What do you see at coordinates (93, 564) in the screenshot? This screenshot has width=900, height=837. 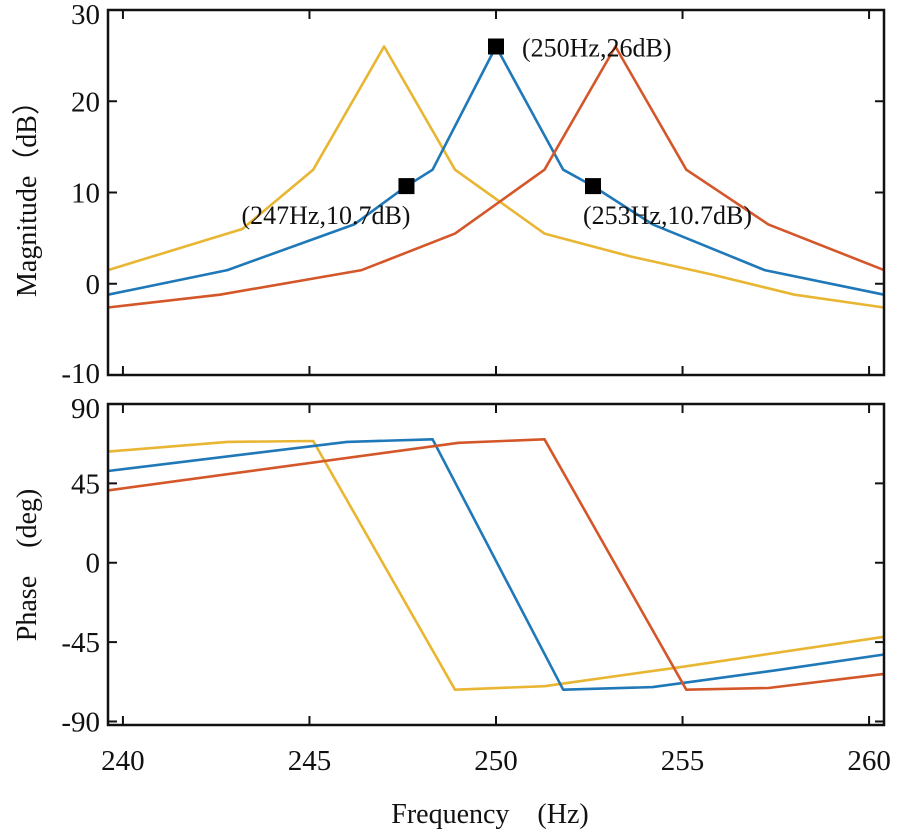 I see `phase-y-tick-label: 0` at bounding box center [93, 564].